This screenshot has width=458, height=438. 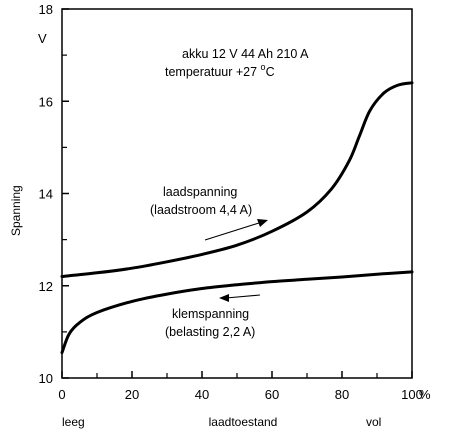 I want to click on x-axis-ticks: 0 20 40 60 80 100, so click(x=240, y=386).